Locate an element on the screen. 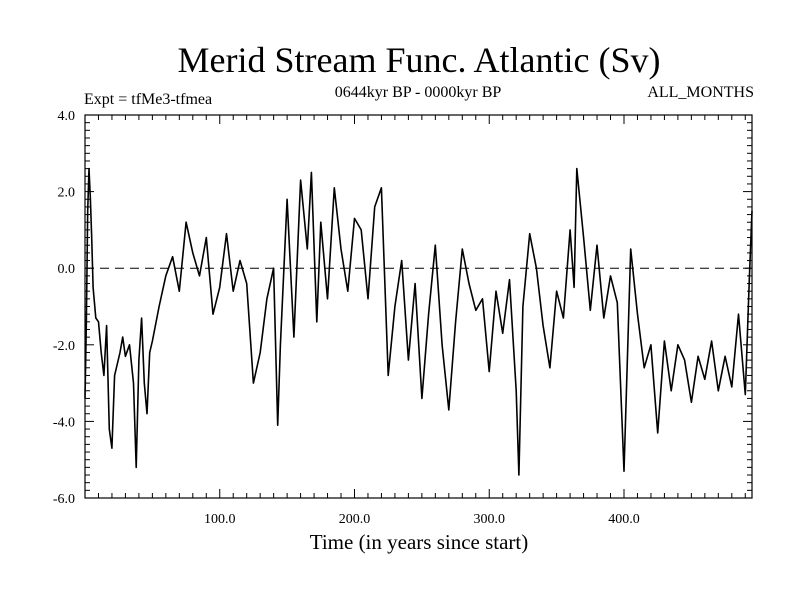 This screenshot has width=800, height=600. y-tick-label: -6.0 is located at coordinates (64, 499).